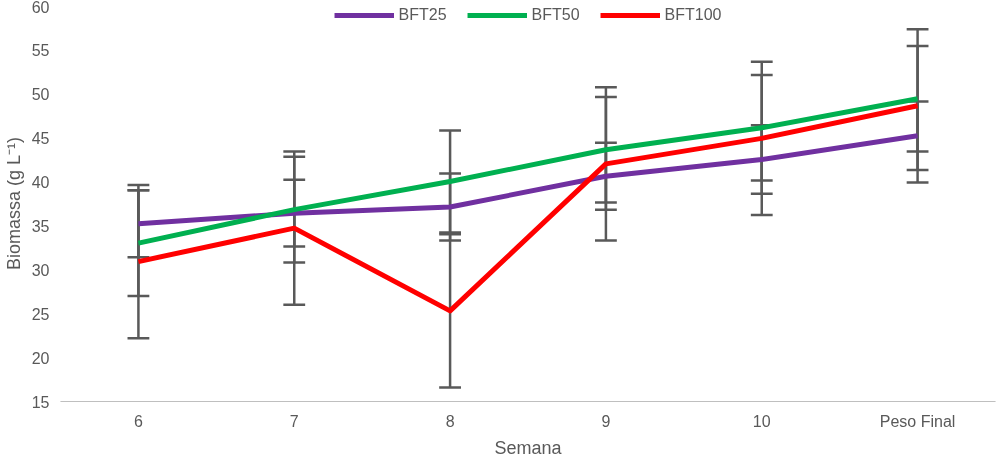 The height and width of the screenshot is (466, 1006). I want to click on y-tick-label: 30, so click(40, 270).